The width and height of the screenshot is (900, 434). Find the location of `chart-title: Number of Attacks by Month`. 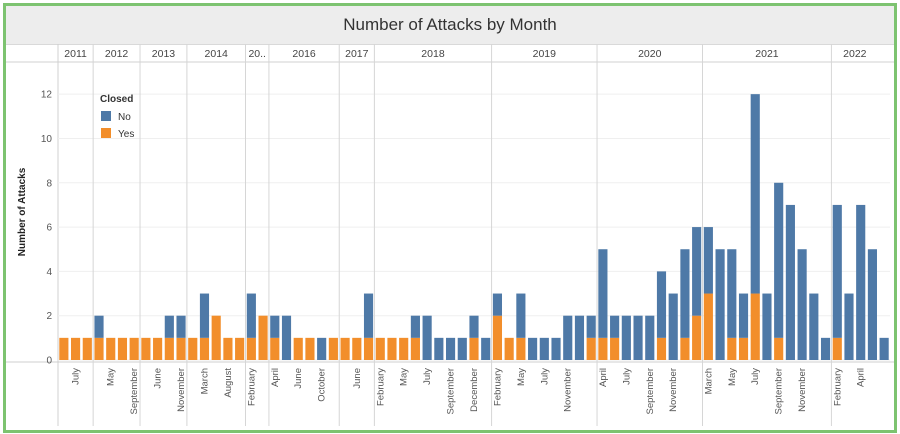

chart-title: Number of Attacks by Month is located at coordinates (450, 25).